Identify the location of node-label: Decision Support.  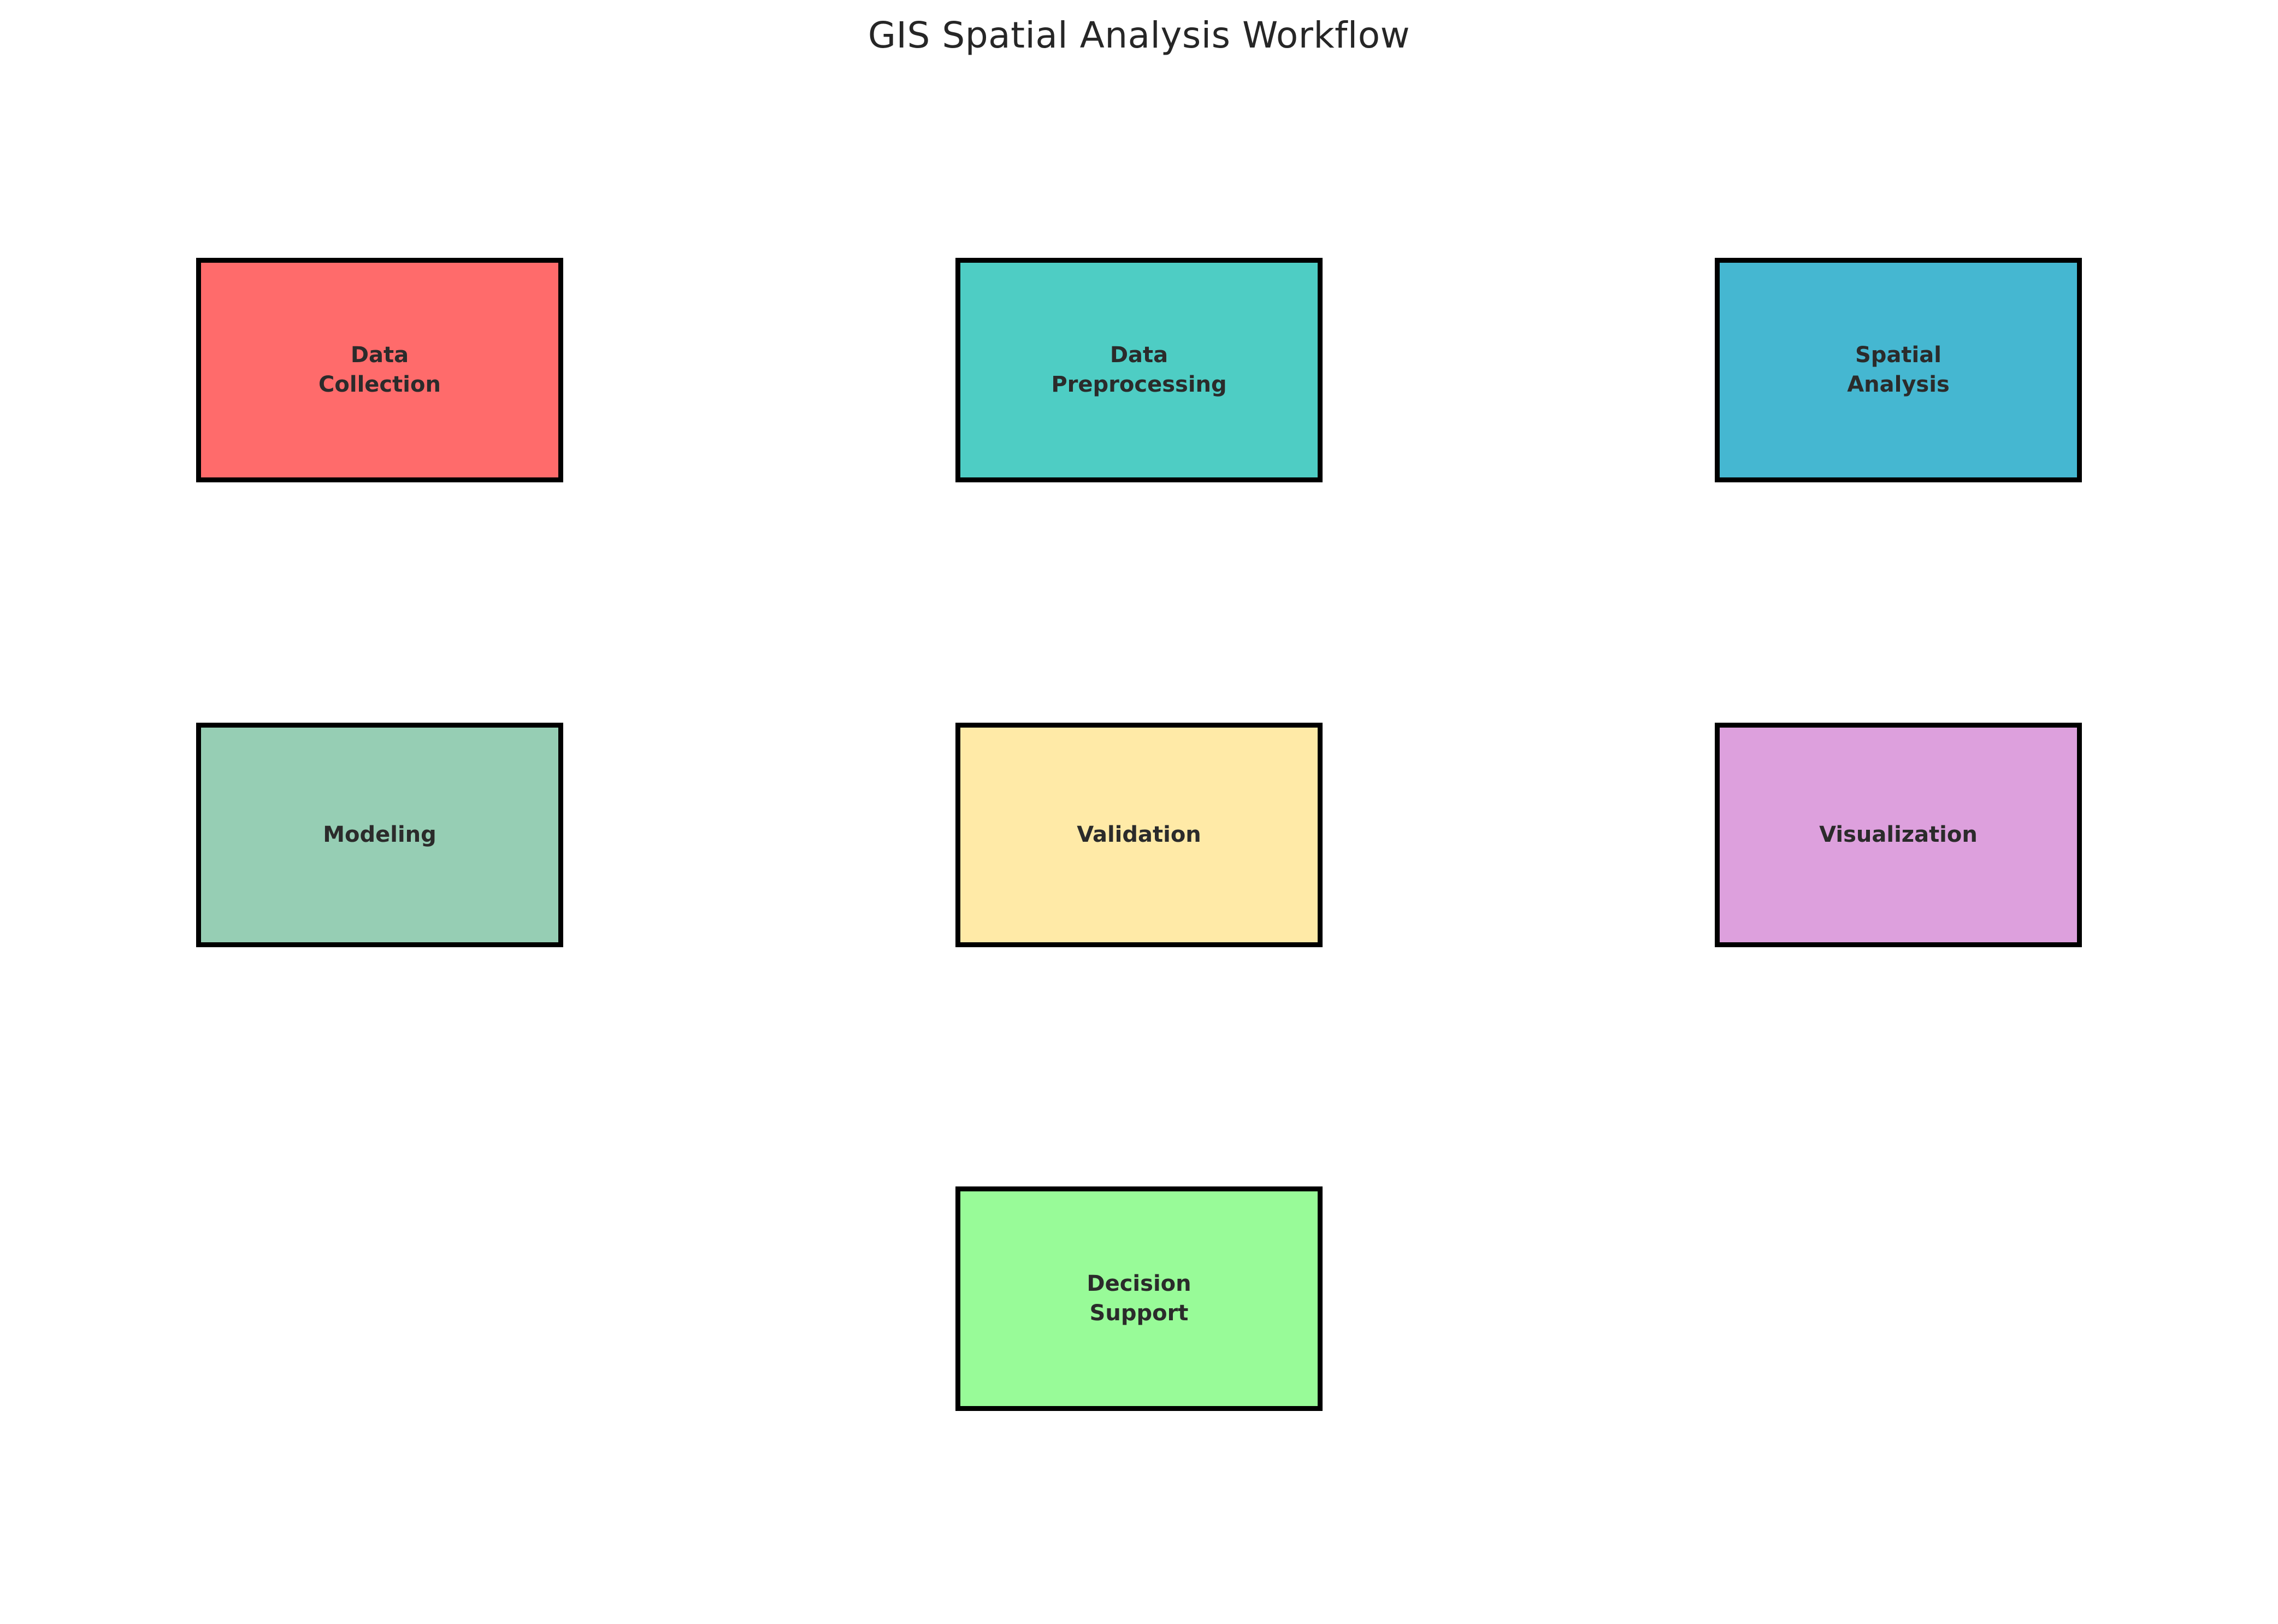
(1139, 1298).